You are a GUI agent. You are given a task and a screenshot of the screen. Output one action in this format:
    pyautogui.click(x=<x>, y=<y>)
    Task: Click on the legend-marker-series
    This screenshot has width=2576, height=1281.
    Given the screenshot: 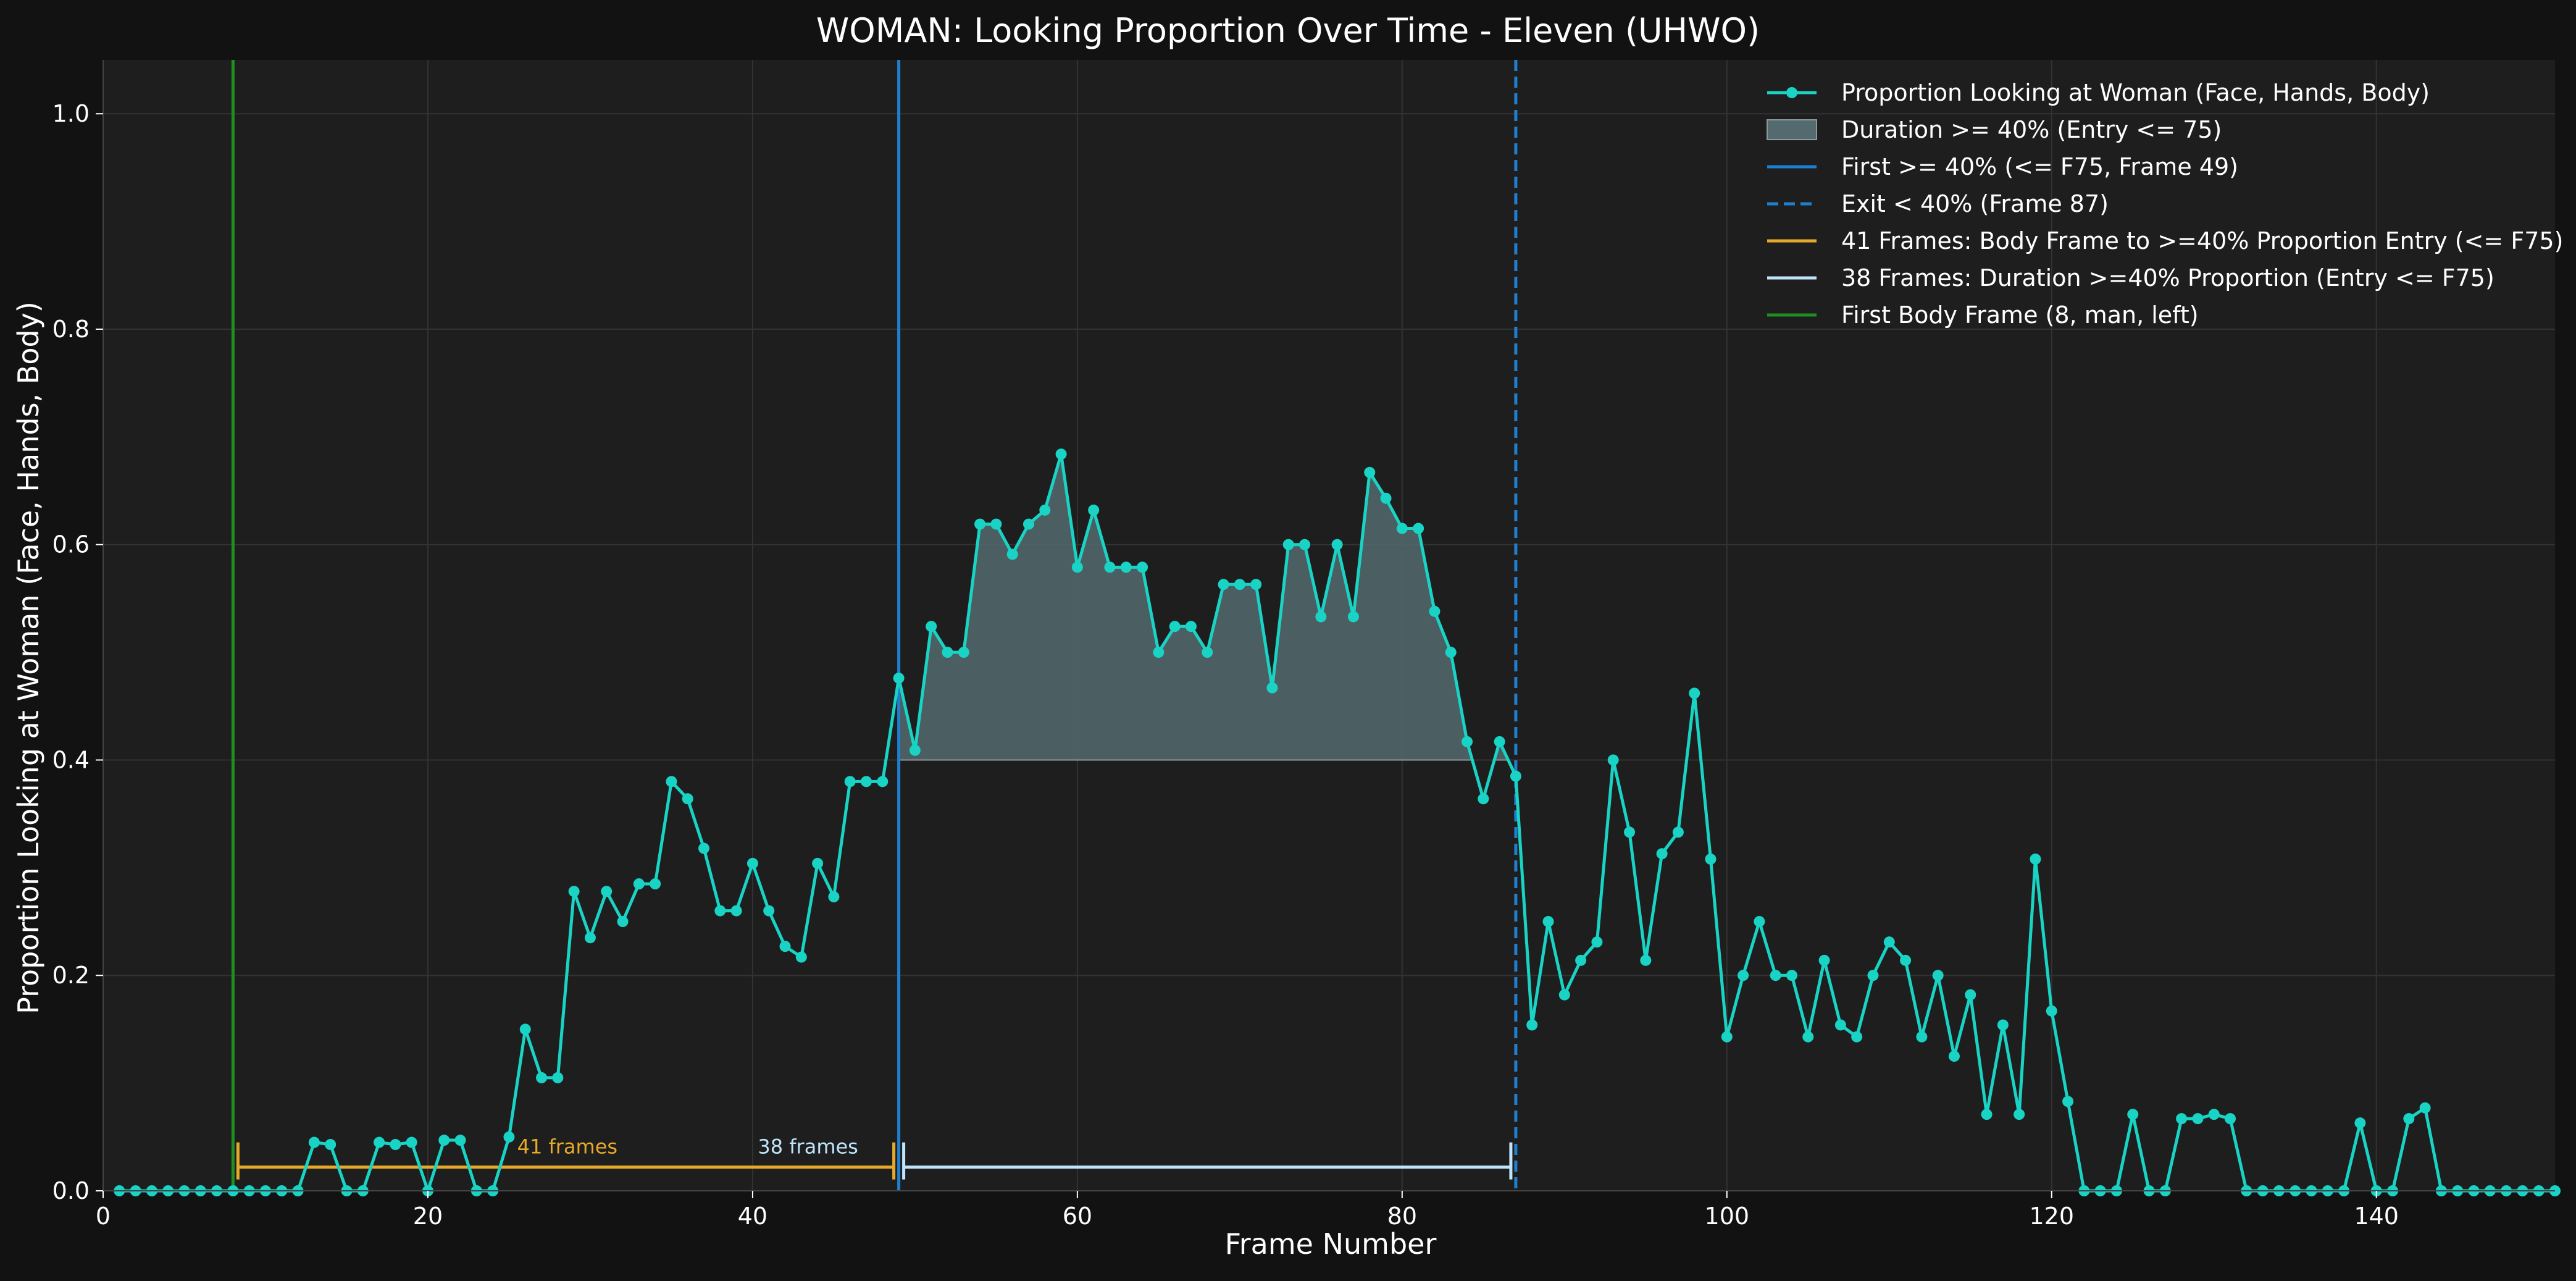 What is the action you would take?
    pyautogui.click(x=1792, y=92)
    